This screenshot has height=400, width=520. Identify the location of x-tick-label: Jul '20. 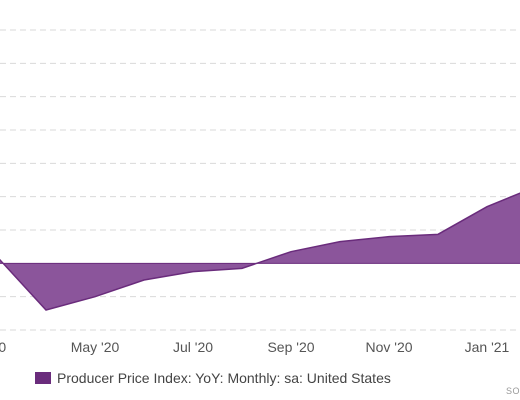
(193, 347).